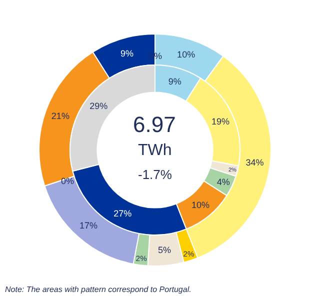  What do you see at coordinates (99, 106) in the screenshot?
I see `data-label: 29%` at bounding box center [99, 106].